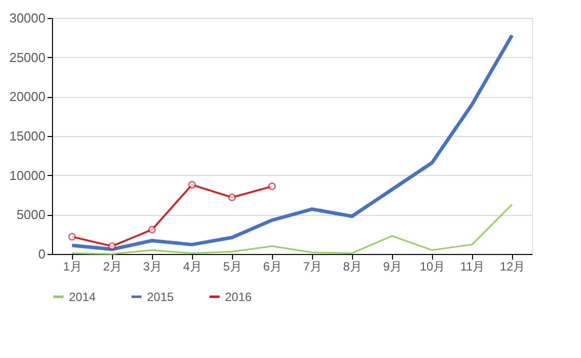 This screenshot has width=581, height=358. What do you see at coordinates (27, 96) in the screenshot?
I see `y-tick-label: 20000` at bounding box center [27, 96].